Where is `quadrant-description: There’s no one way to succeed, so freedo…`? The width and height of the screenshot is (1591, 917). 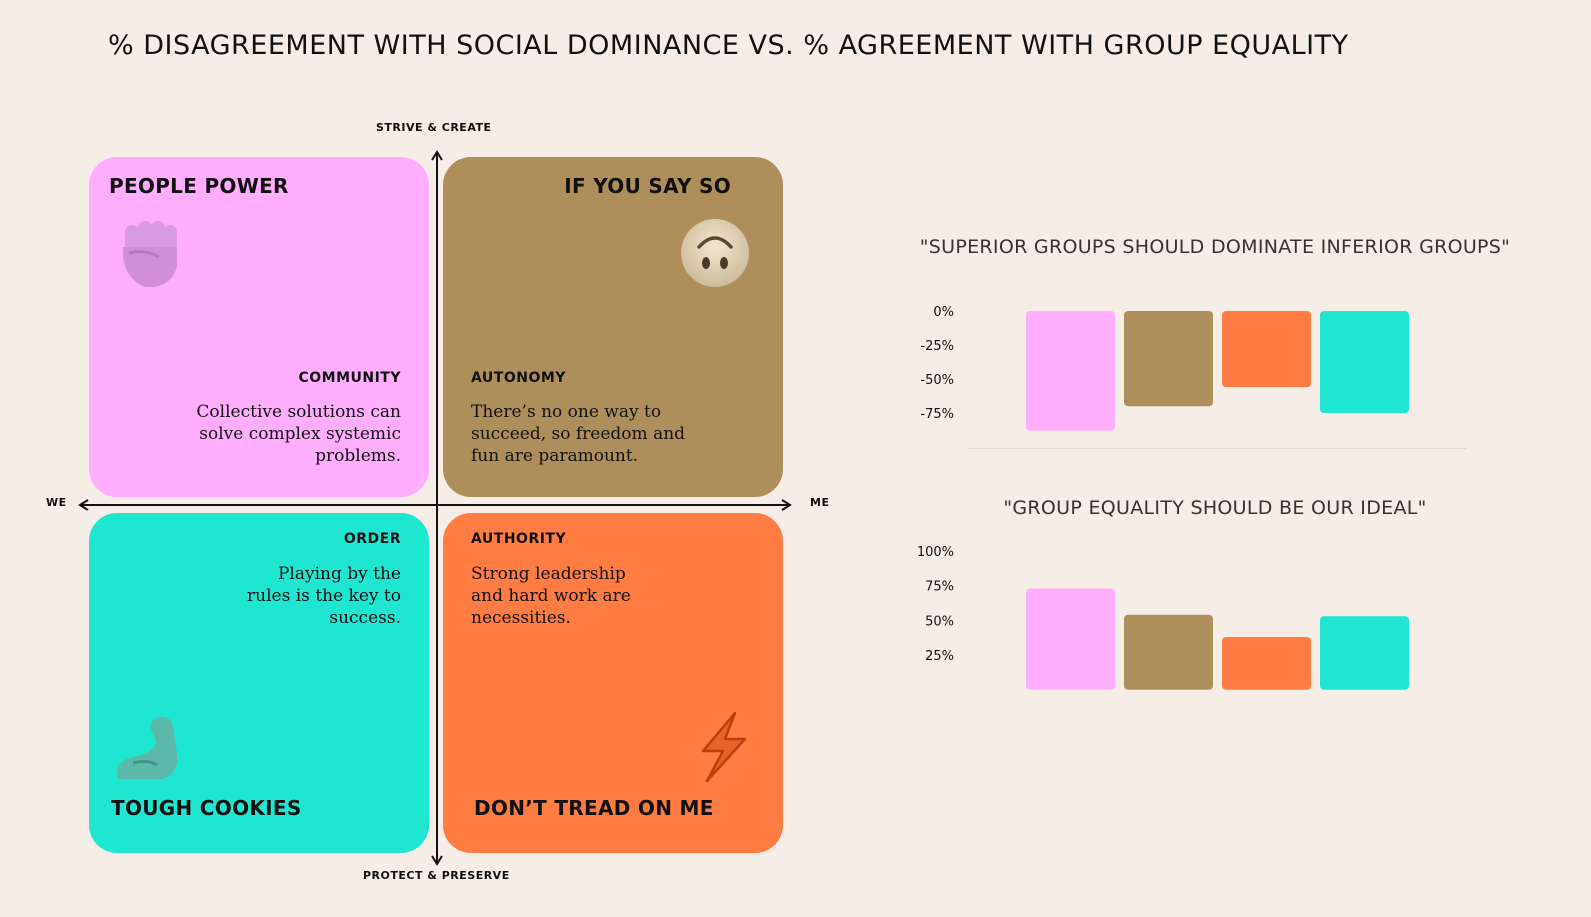
quadrant-description: There’s no one way to succeed, so freedo… is located at coordinates (578, 434).